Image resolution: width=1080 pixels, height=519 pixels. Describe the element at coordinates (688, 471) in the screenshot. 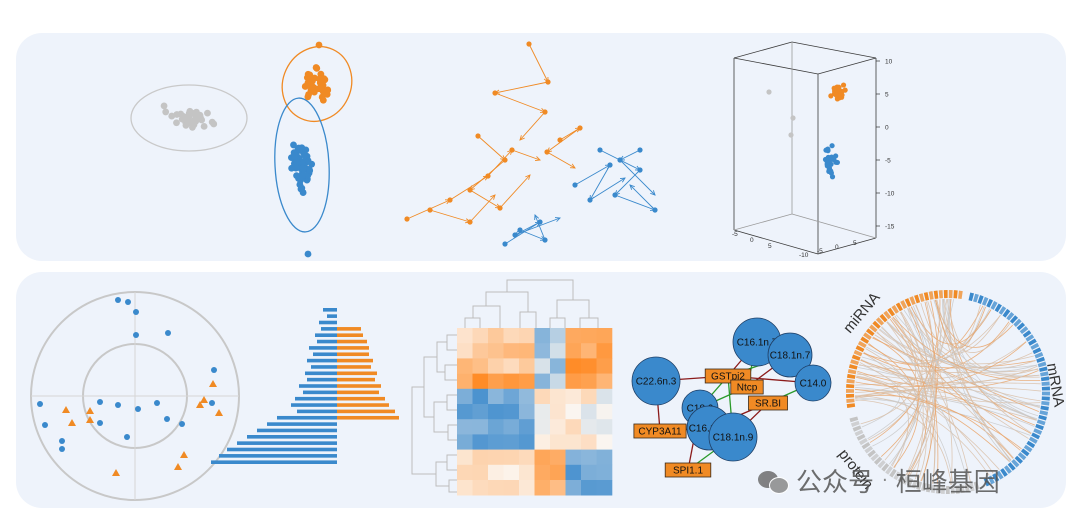

I see `network-box-label: SPI1.1` at that location.